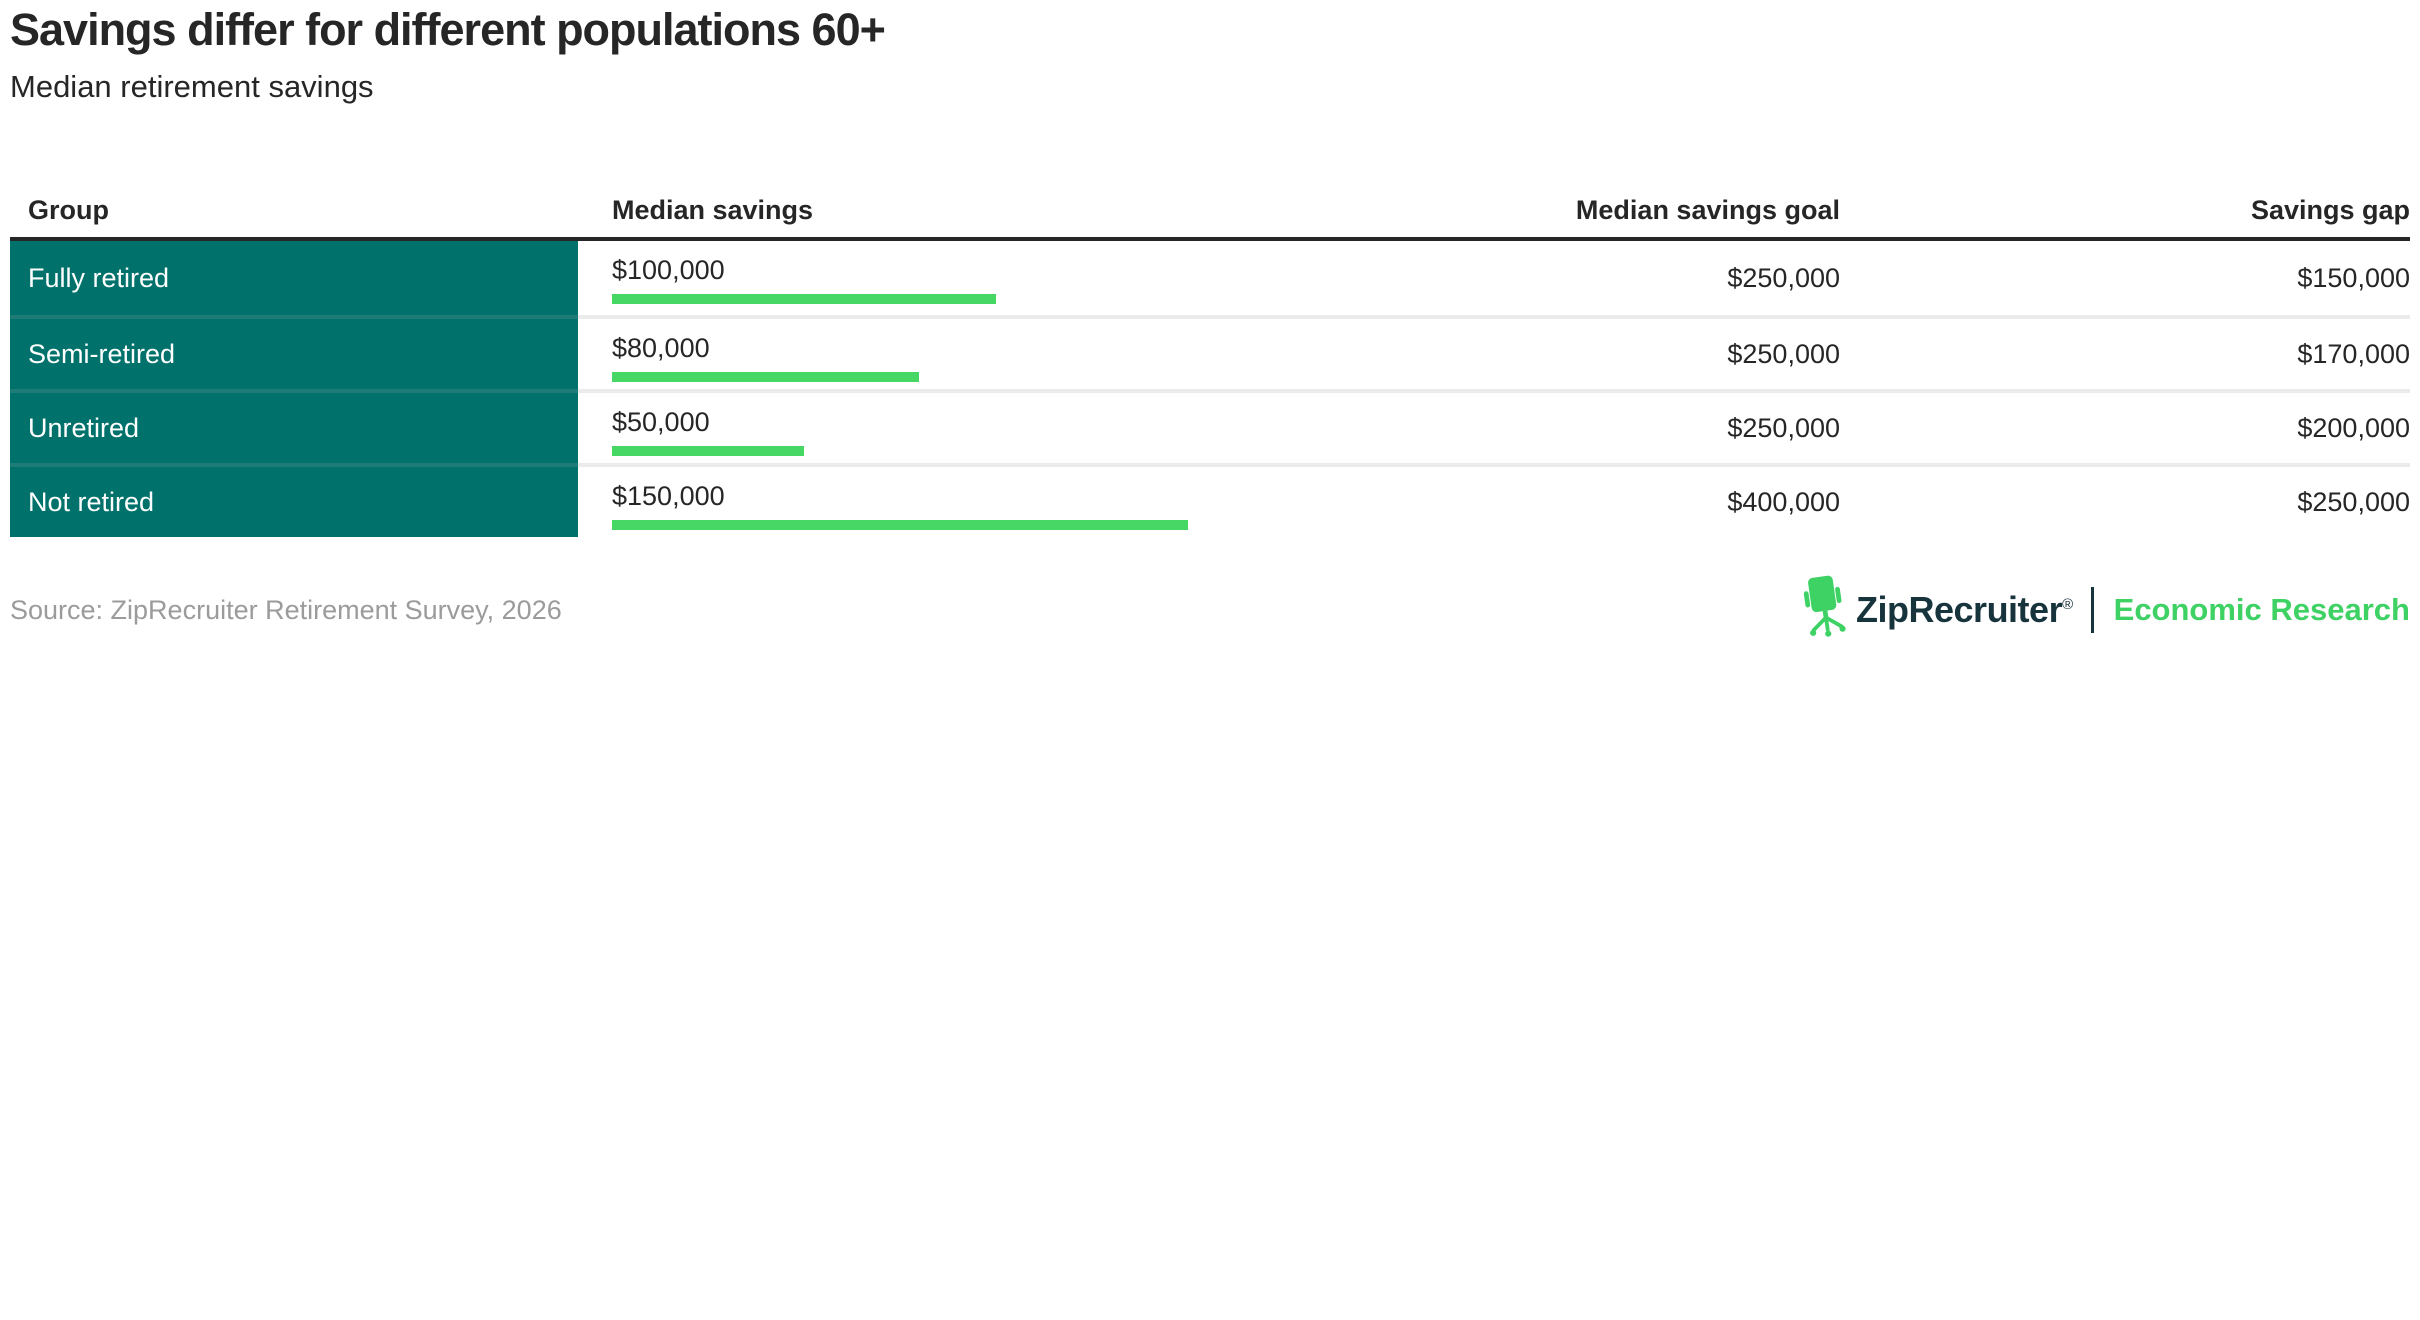  I want to click on savings-gap-cell: $200,000, so click(2125, 426).